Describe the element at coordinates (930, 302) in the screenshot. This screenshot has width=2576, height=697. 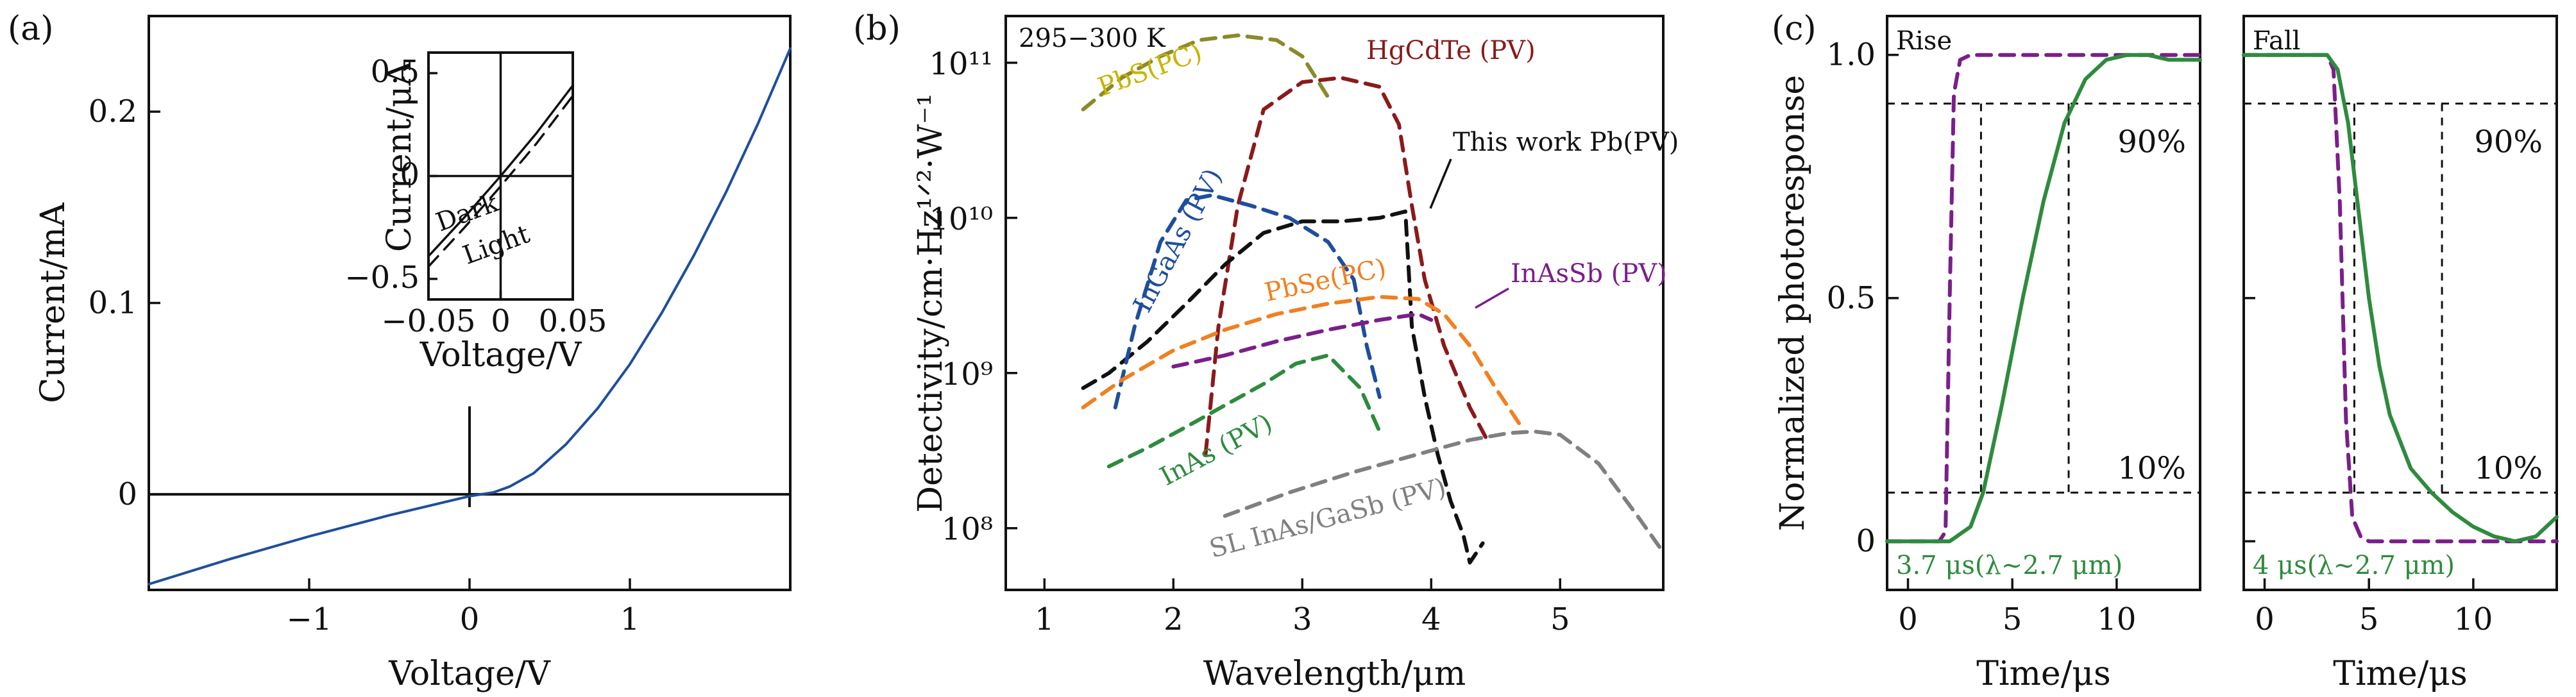
I see `panel-b-ylabel: Detectivity/cm·Hz¹ᐟ²·W⁻¹` at that location.